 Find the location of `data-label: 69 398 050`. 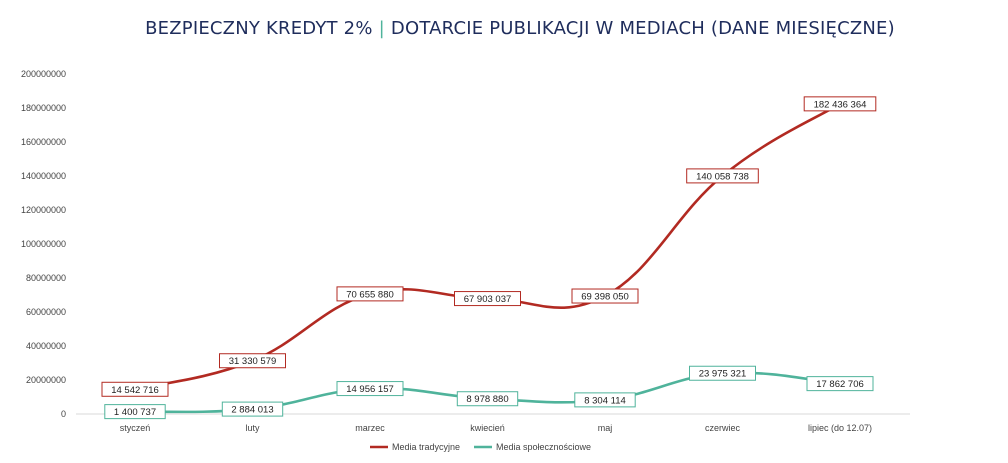

data-label: 69 398 050 is located at coordinates (605, 296).